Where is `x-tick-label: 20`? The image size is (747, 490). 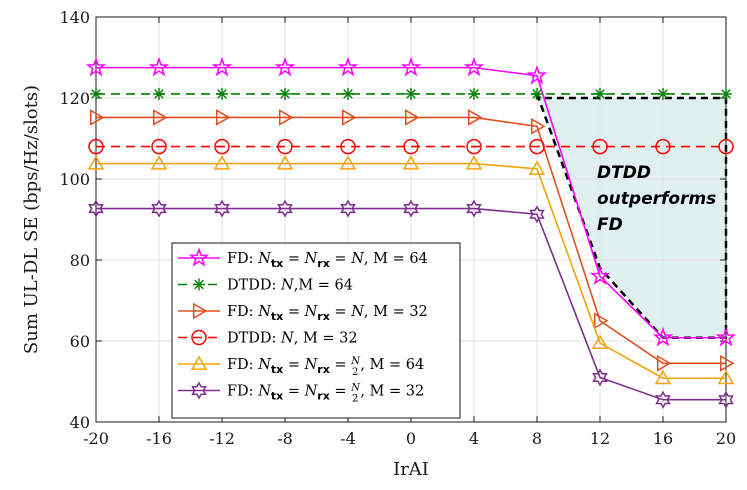
x-tick-label: 20 is located at coordinates (726, 438).